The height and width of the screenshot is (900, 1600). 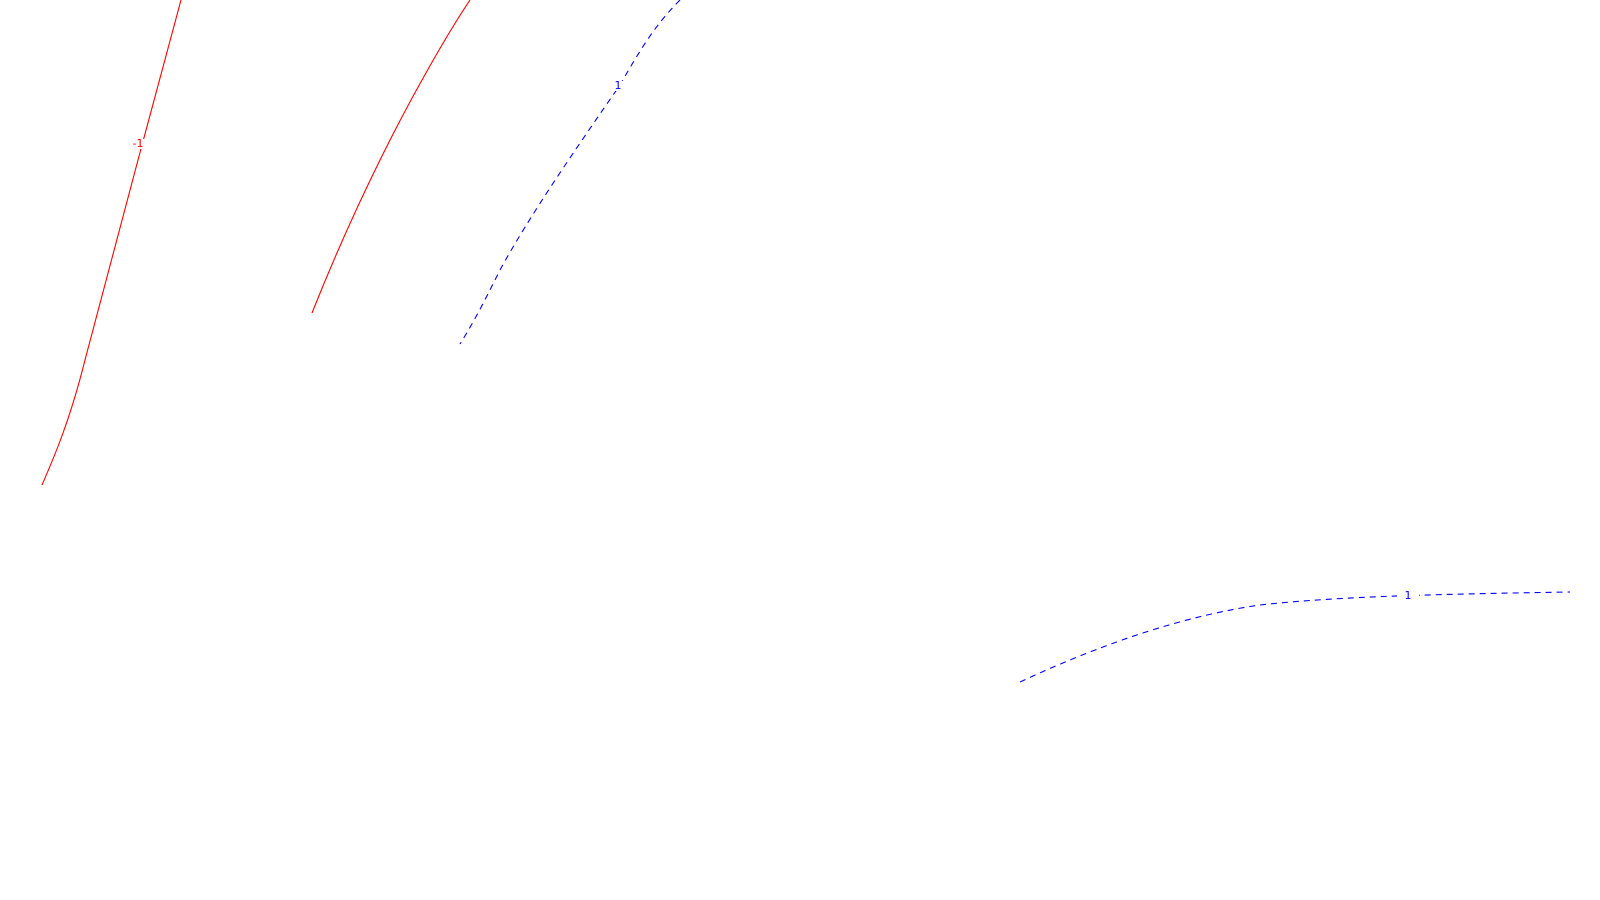 I want to click on contour-pos-1-upper-line, so click(x=570, y=172).